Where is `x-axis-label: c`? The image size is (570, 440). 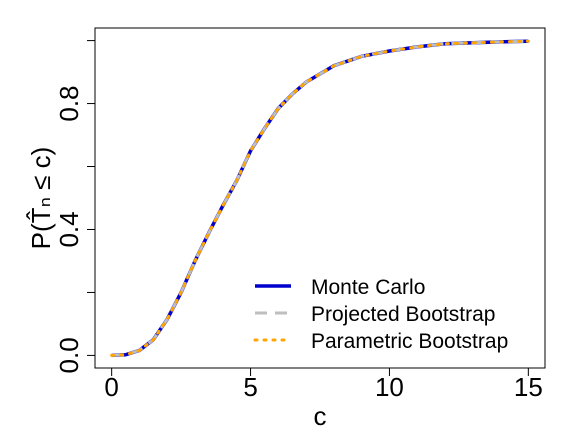
x-axis-label: c is located at coordinates (320, 416).